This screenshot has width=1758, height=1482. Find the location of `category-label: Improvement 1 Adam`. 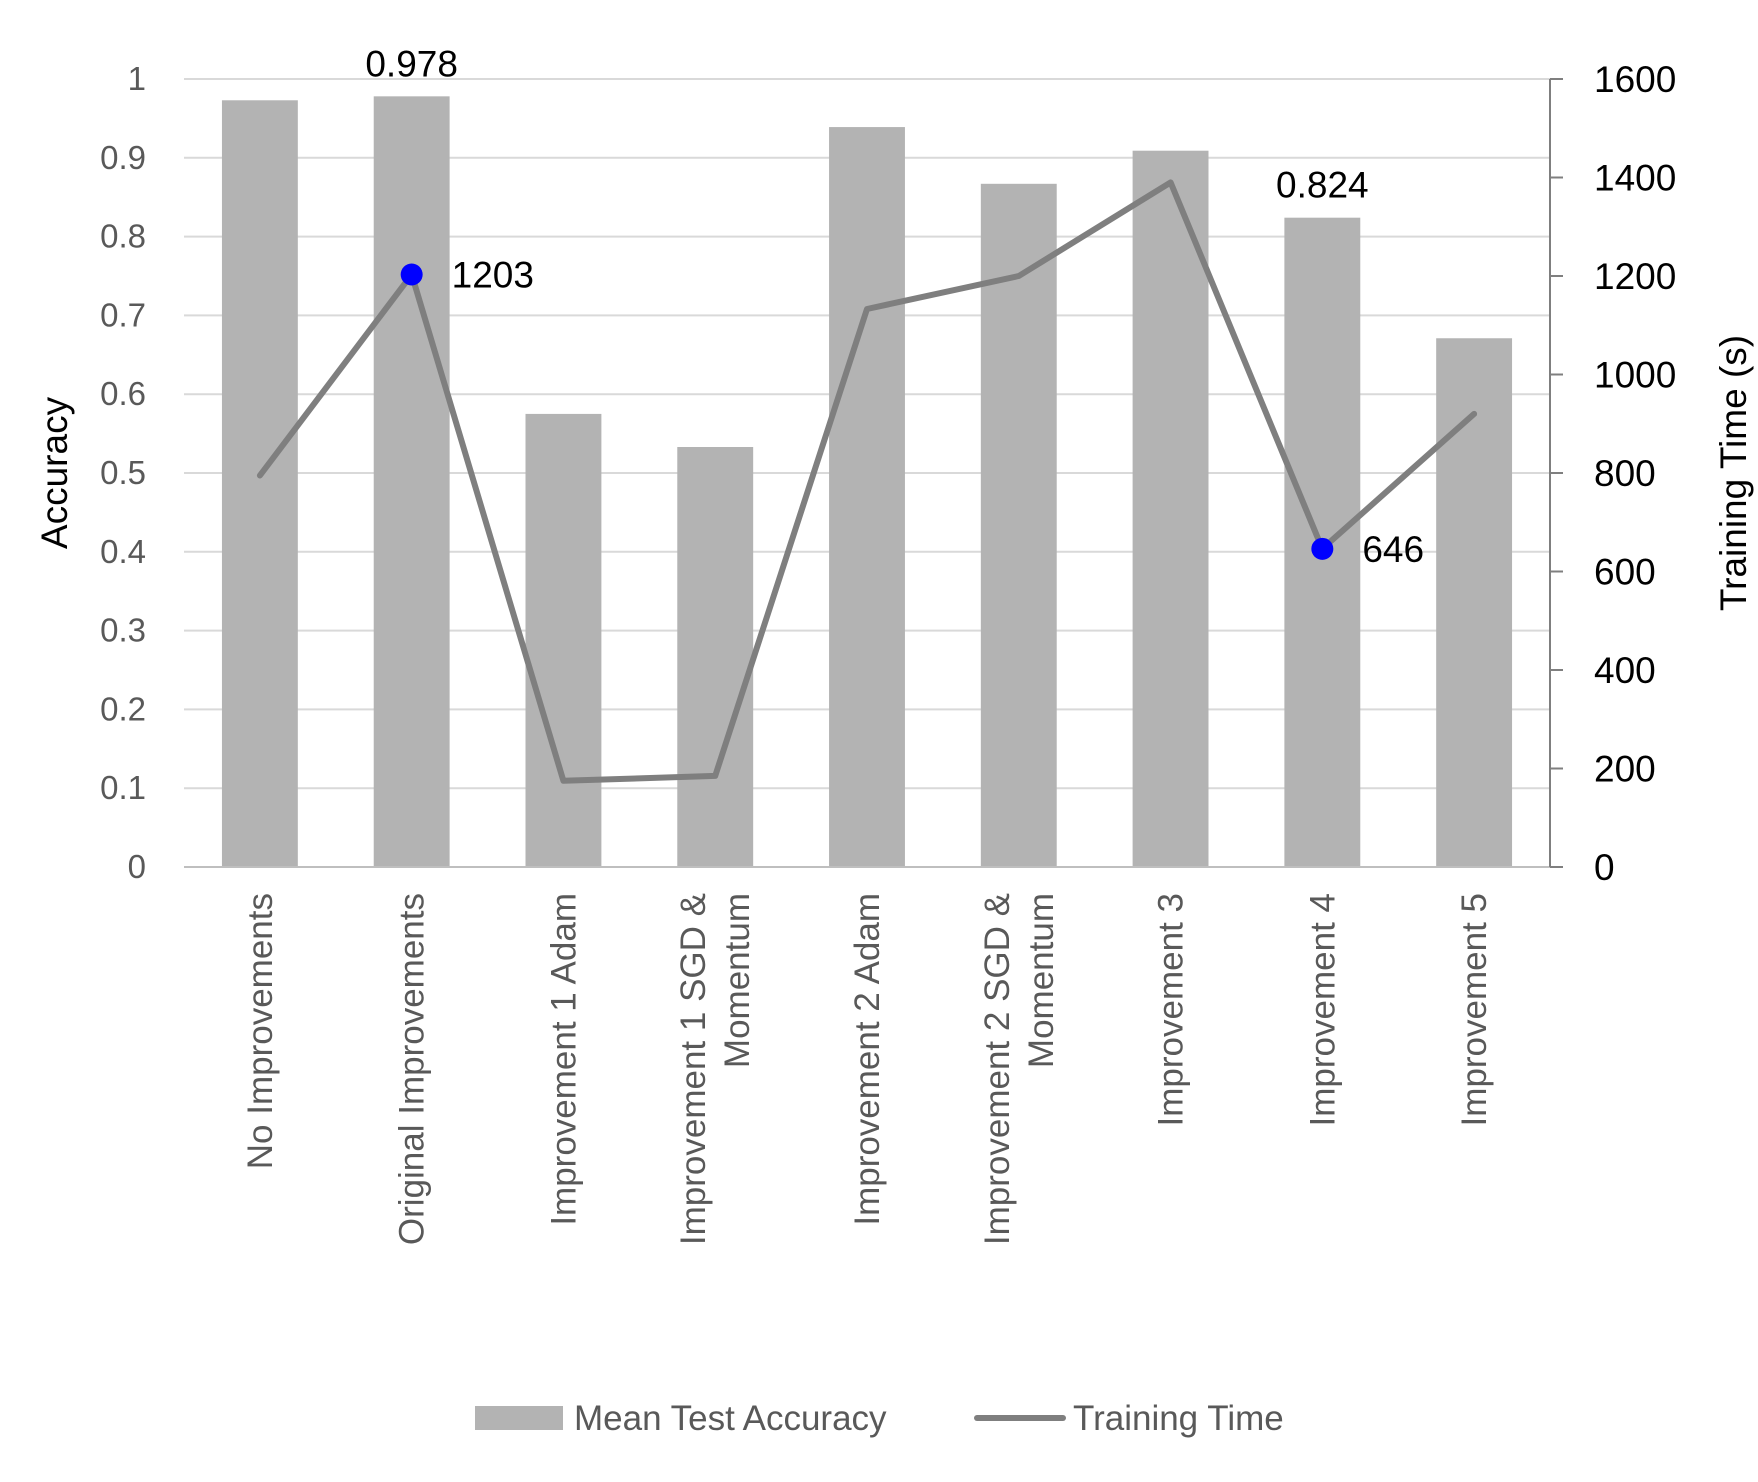

category-label: Improvement 1 Adam is located at coordinates (563, 1059).